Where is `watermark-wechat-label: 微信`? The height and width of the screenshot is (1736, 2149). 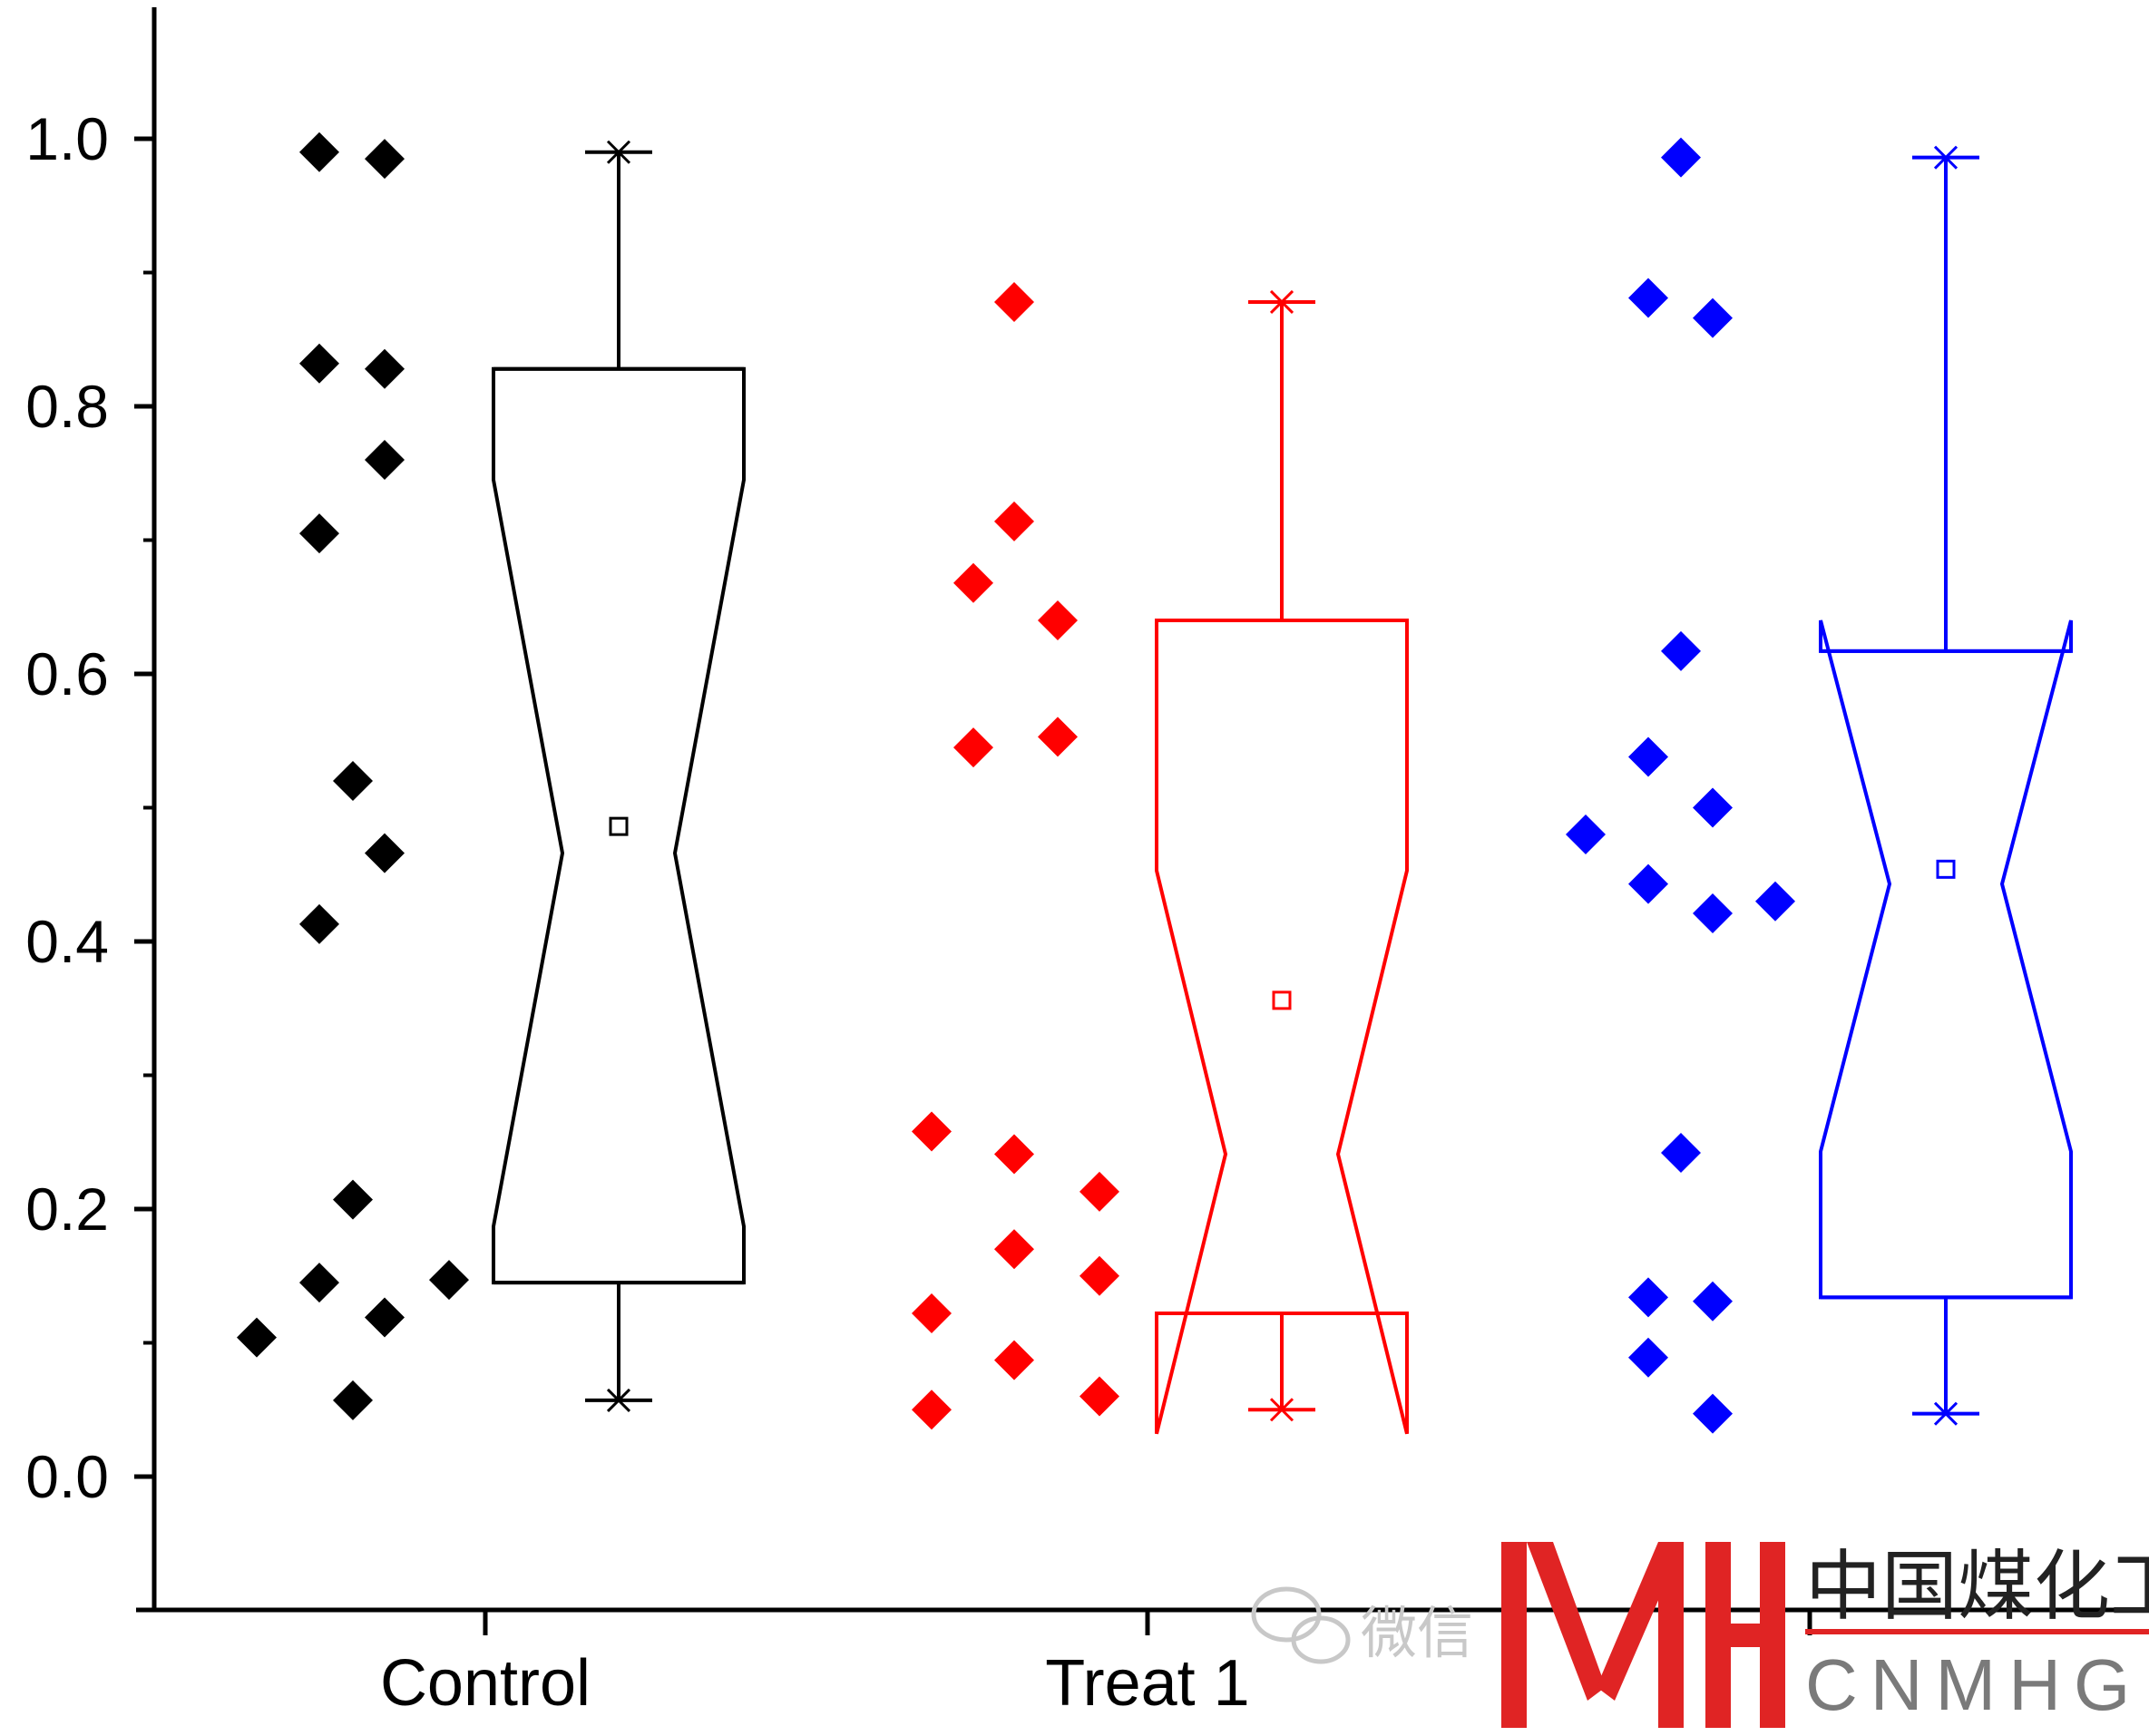
watermark-wechat-label: 微信 is located at coordinates (1417, 1633).